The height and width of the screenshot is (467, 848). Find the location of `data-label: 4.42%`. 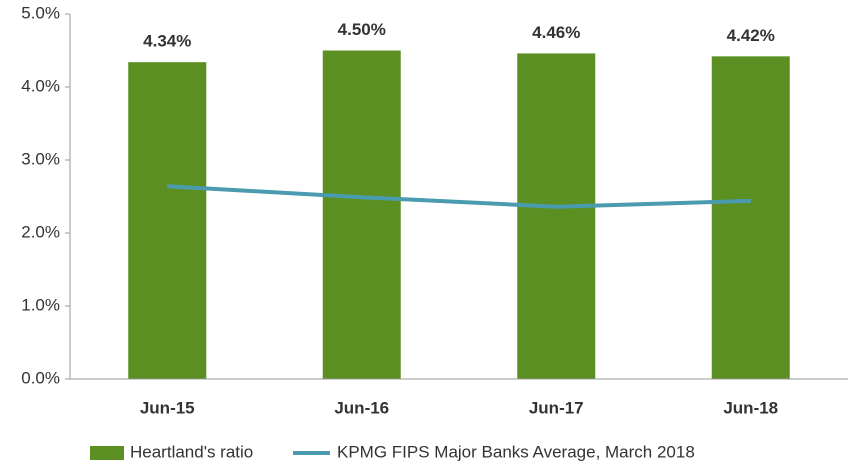

data-label: 4.42% is located at coordinates (751, 35).